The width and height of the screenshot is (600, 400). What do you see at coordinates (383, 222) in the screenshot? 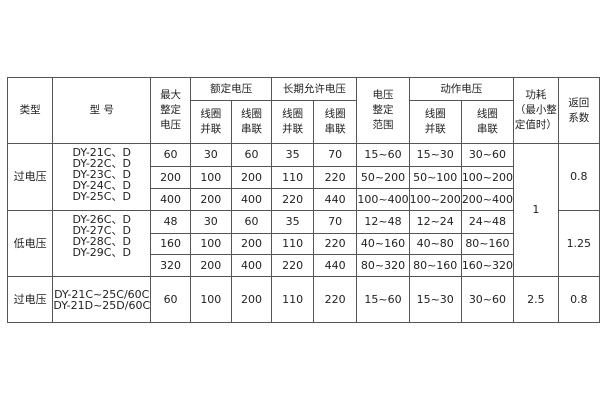
I see `value-cell: 12~48` at bounding box center [383, 222].